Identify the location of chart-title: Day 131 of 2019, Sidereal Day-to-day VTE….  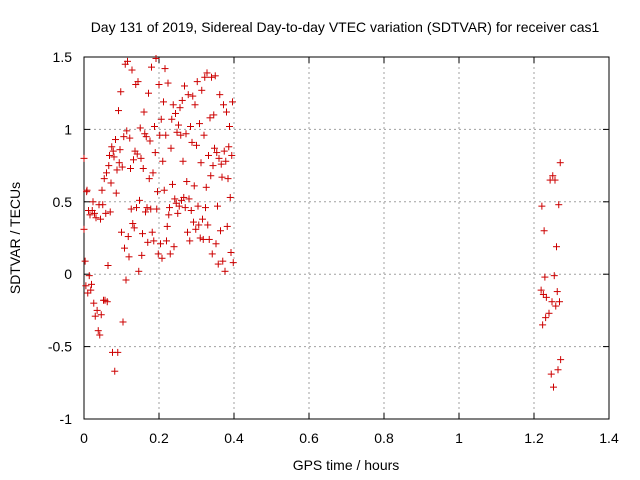
(345, 27).